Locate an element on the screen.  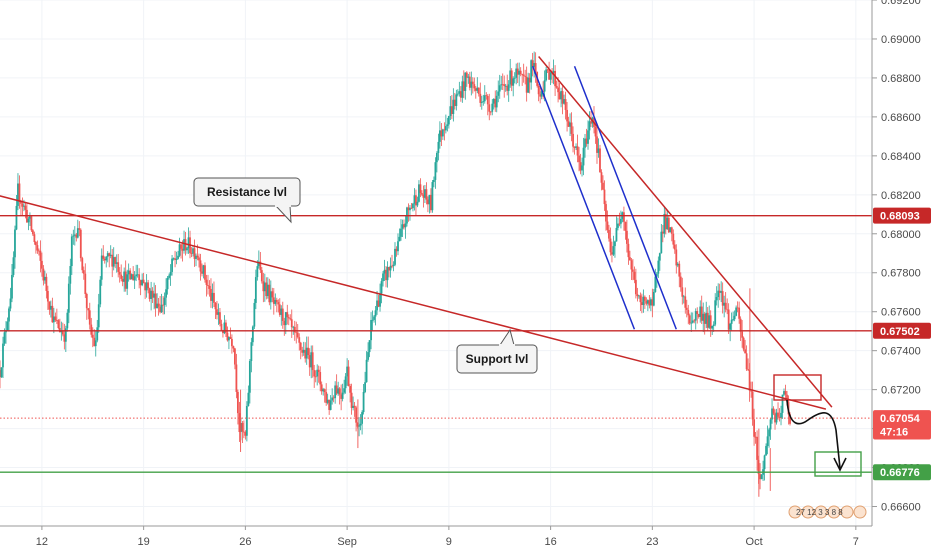
tag-resistance: 0.68093 is located at coordinates (902, 215).